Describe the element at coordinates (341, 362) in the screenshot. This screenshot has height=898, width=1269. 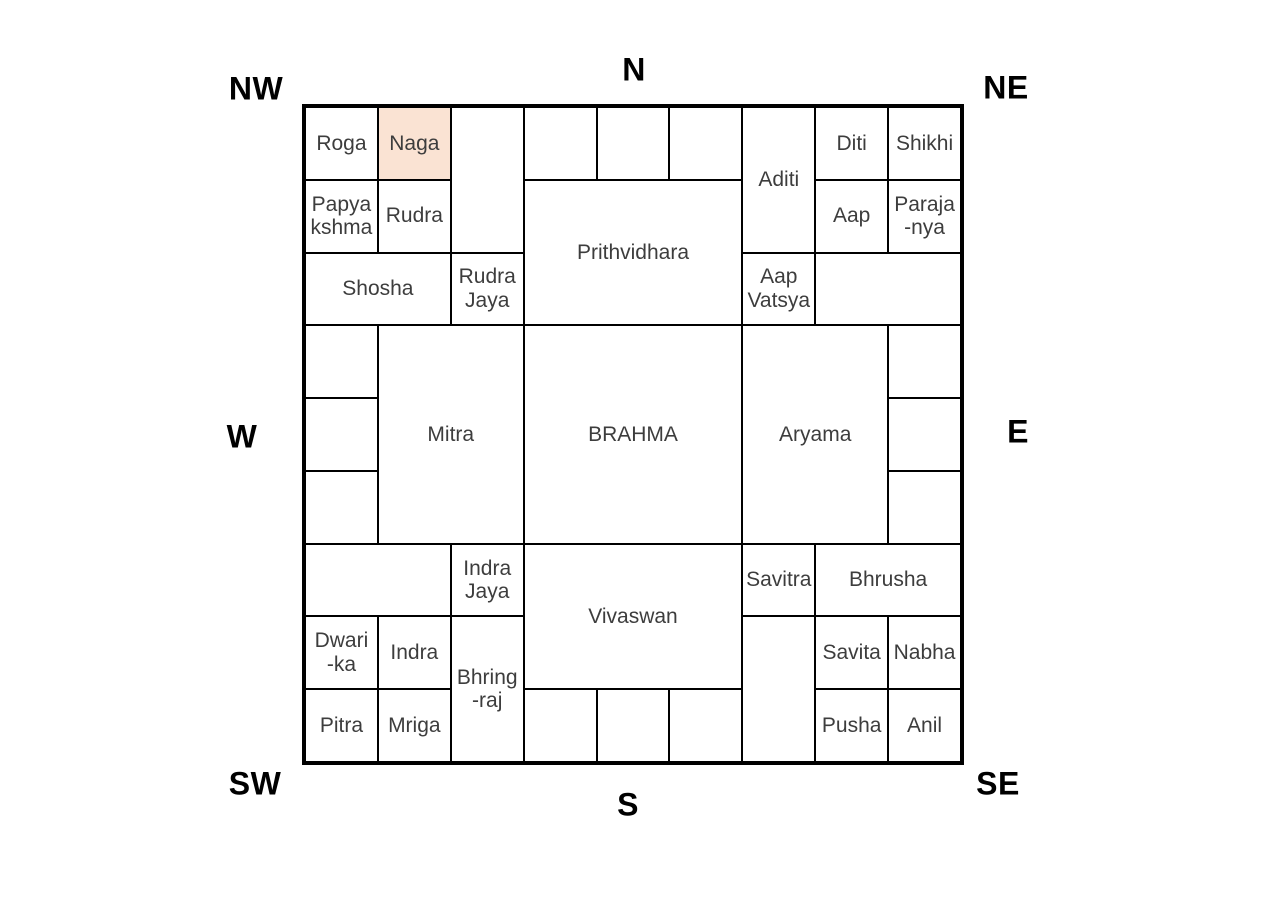
I see `cell-empty-r4c1` at that location.